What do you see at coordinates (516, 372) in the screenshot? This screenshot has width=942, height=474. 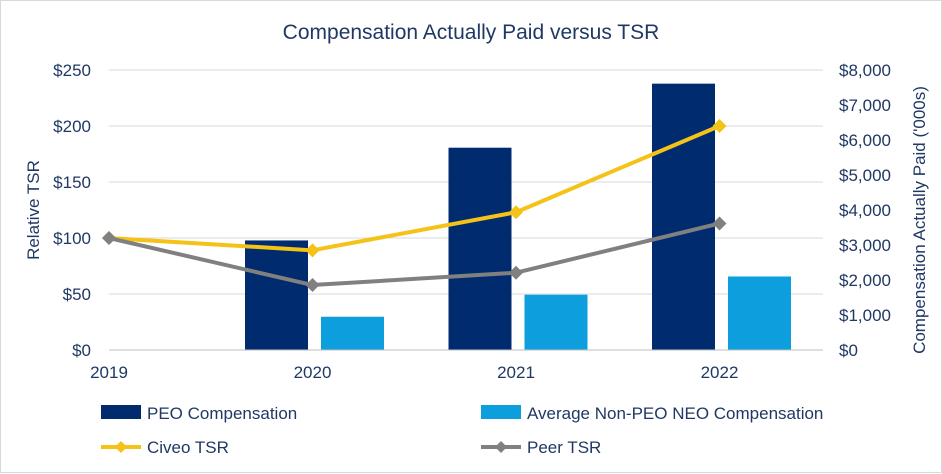 I see `x-tick-label: 2021` at bounding box center [516, 372].